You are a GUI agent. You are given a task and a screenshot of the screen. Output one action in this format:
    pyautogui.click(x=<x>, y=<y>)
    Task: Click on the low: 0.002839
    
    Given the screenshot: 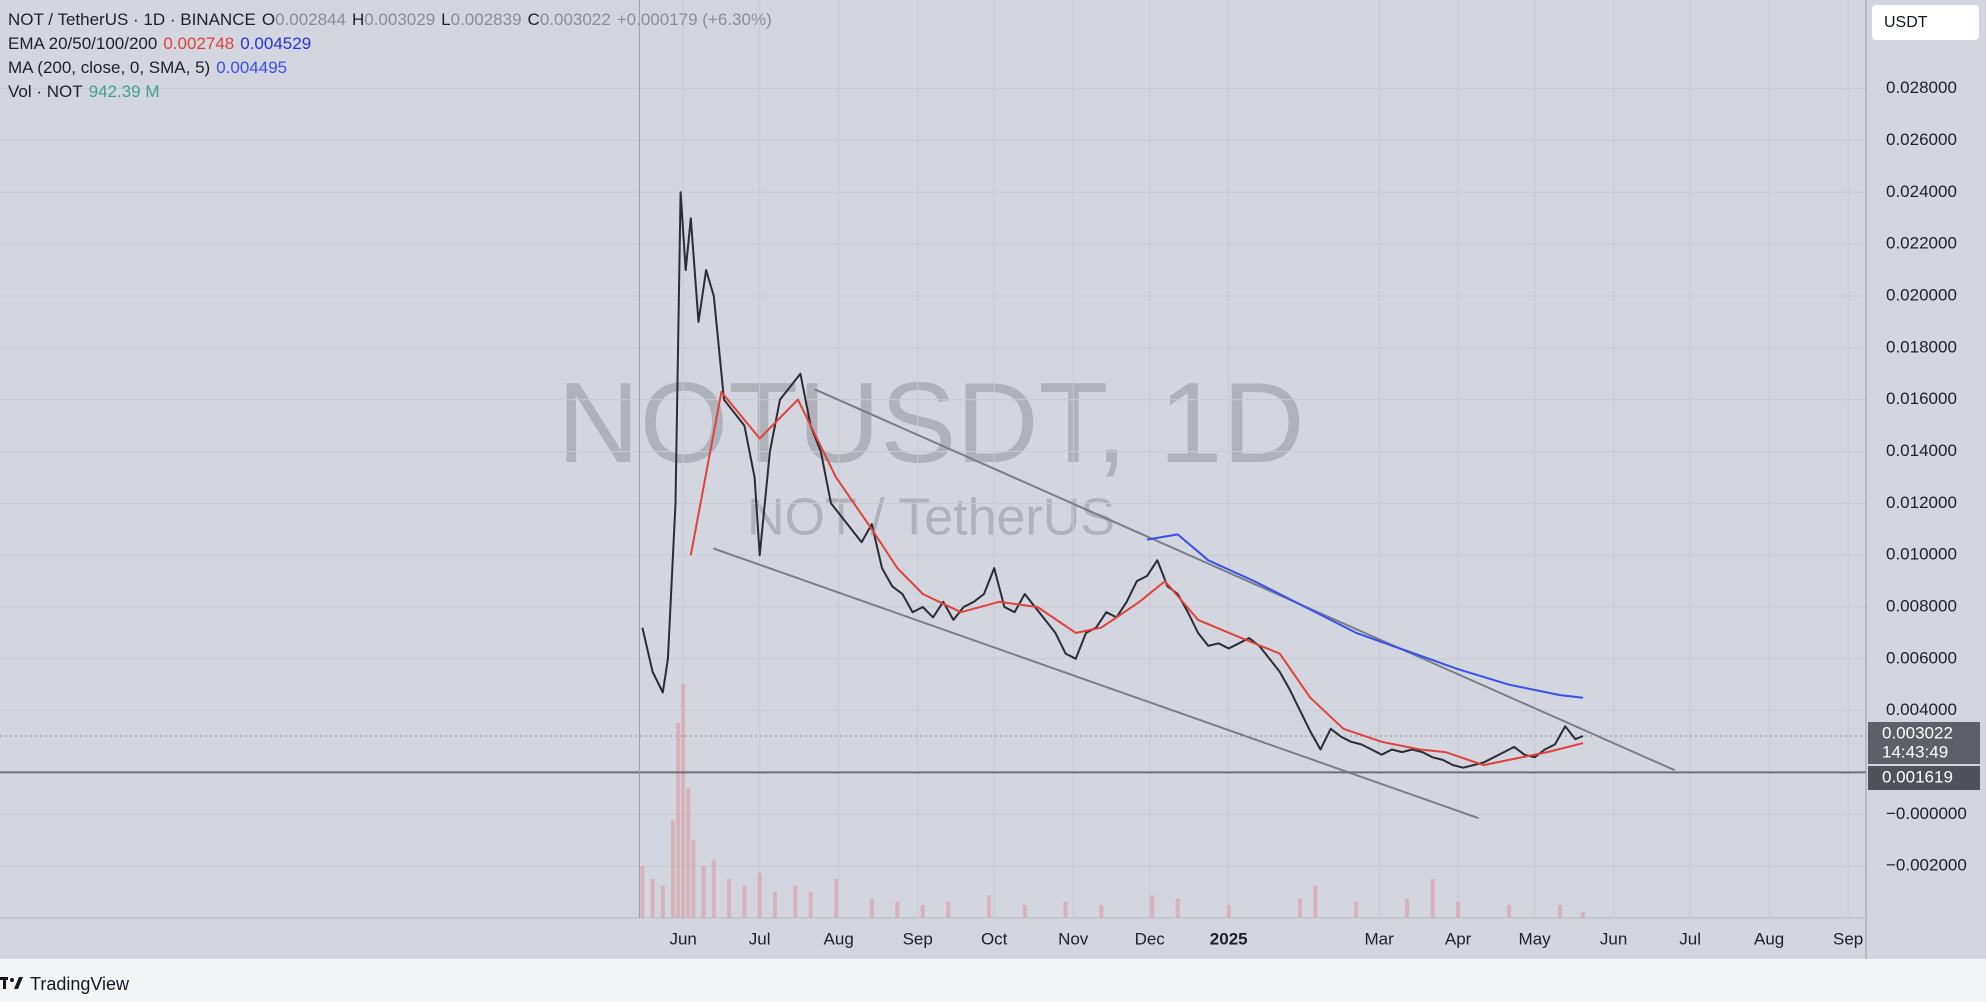 What is the action you would take?
    pyautogui.click(x=486, y=19)
    